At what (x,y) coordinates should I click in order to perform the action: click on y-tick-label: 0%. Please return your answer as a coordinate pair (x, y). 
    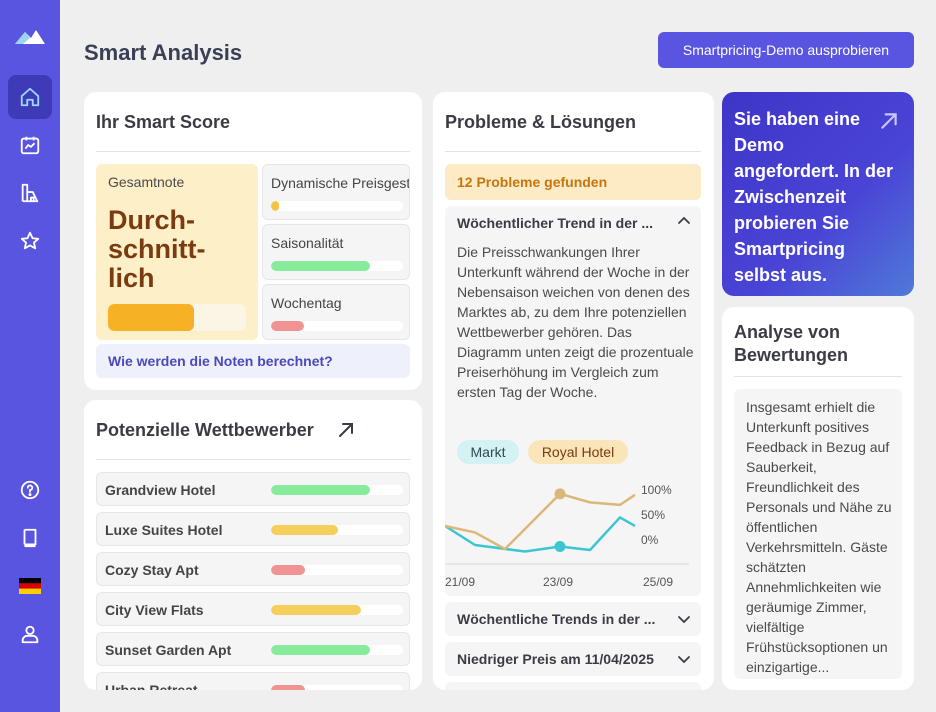
    Looking at the image, I should click on (650, 540).